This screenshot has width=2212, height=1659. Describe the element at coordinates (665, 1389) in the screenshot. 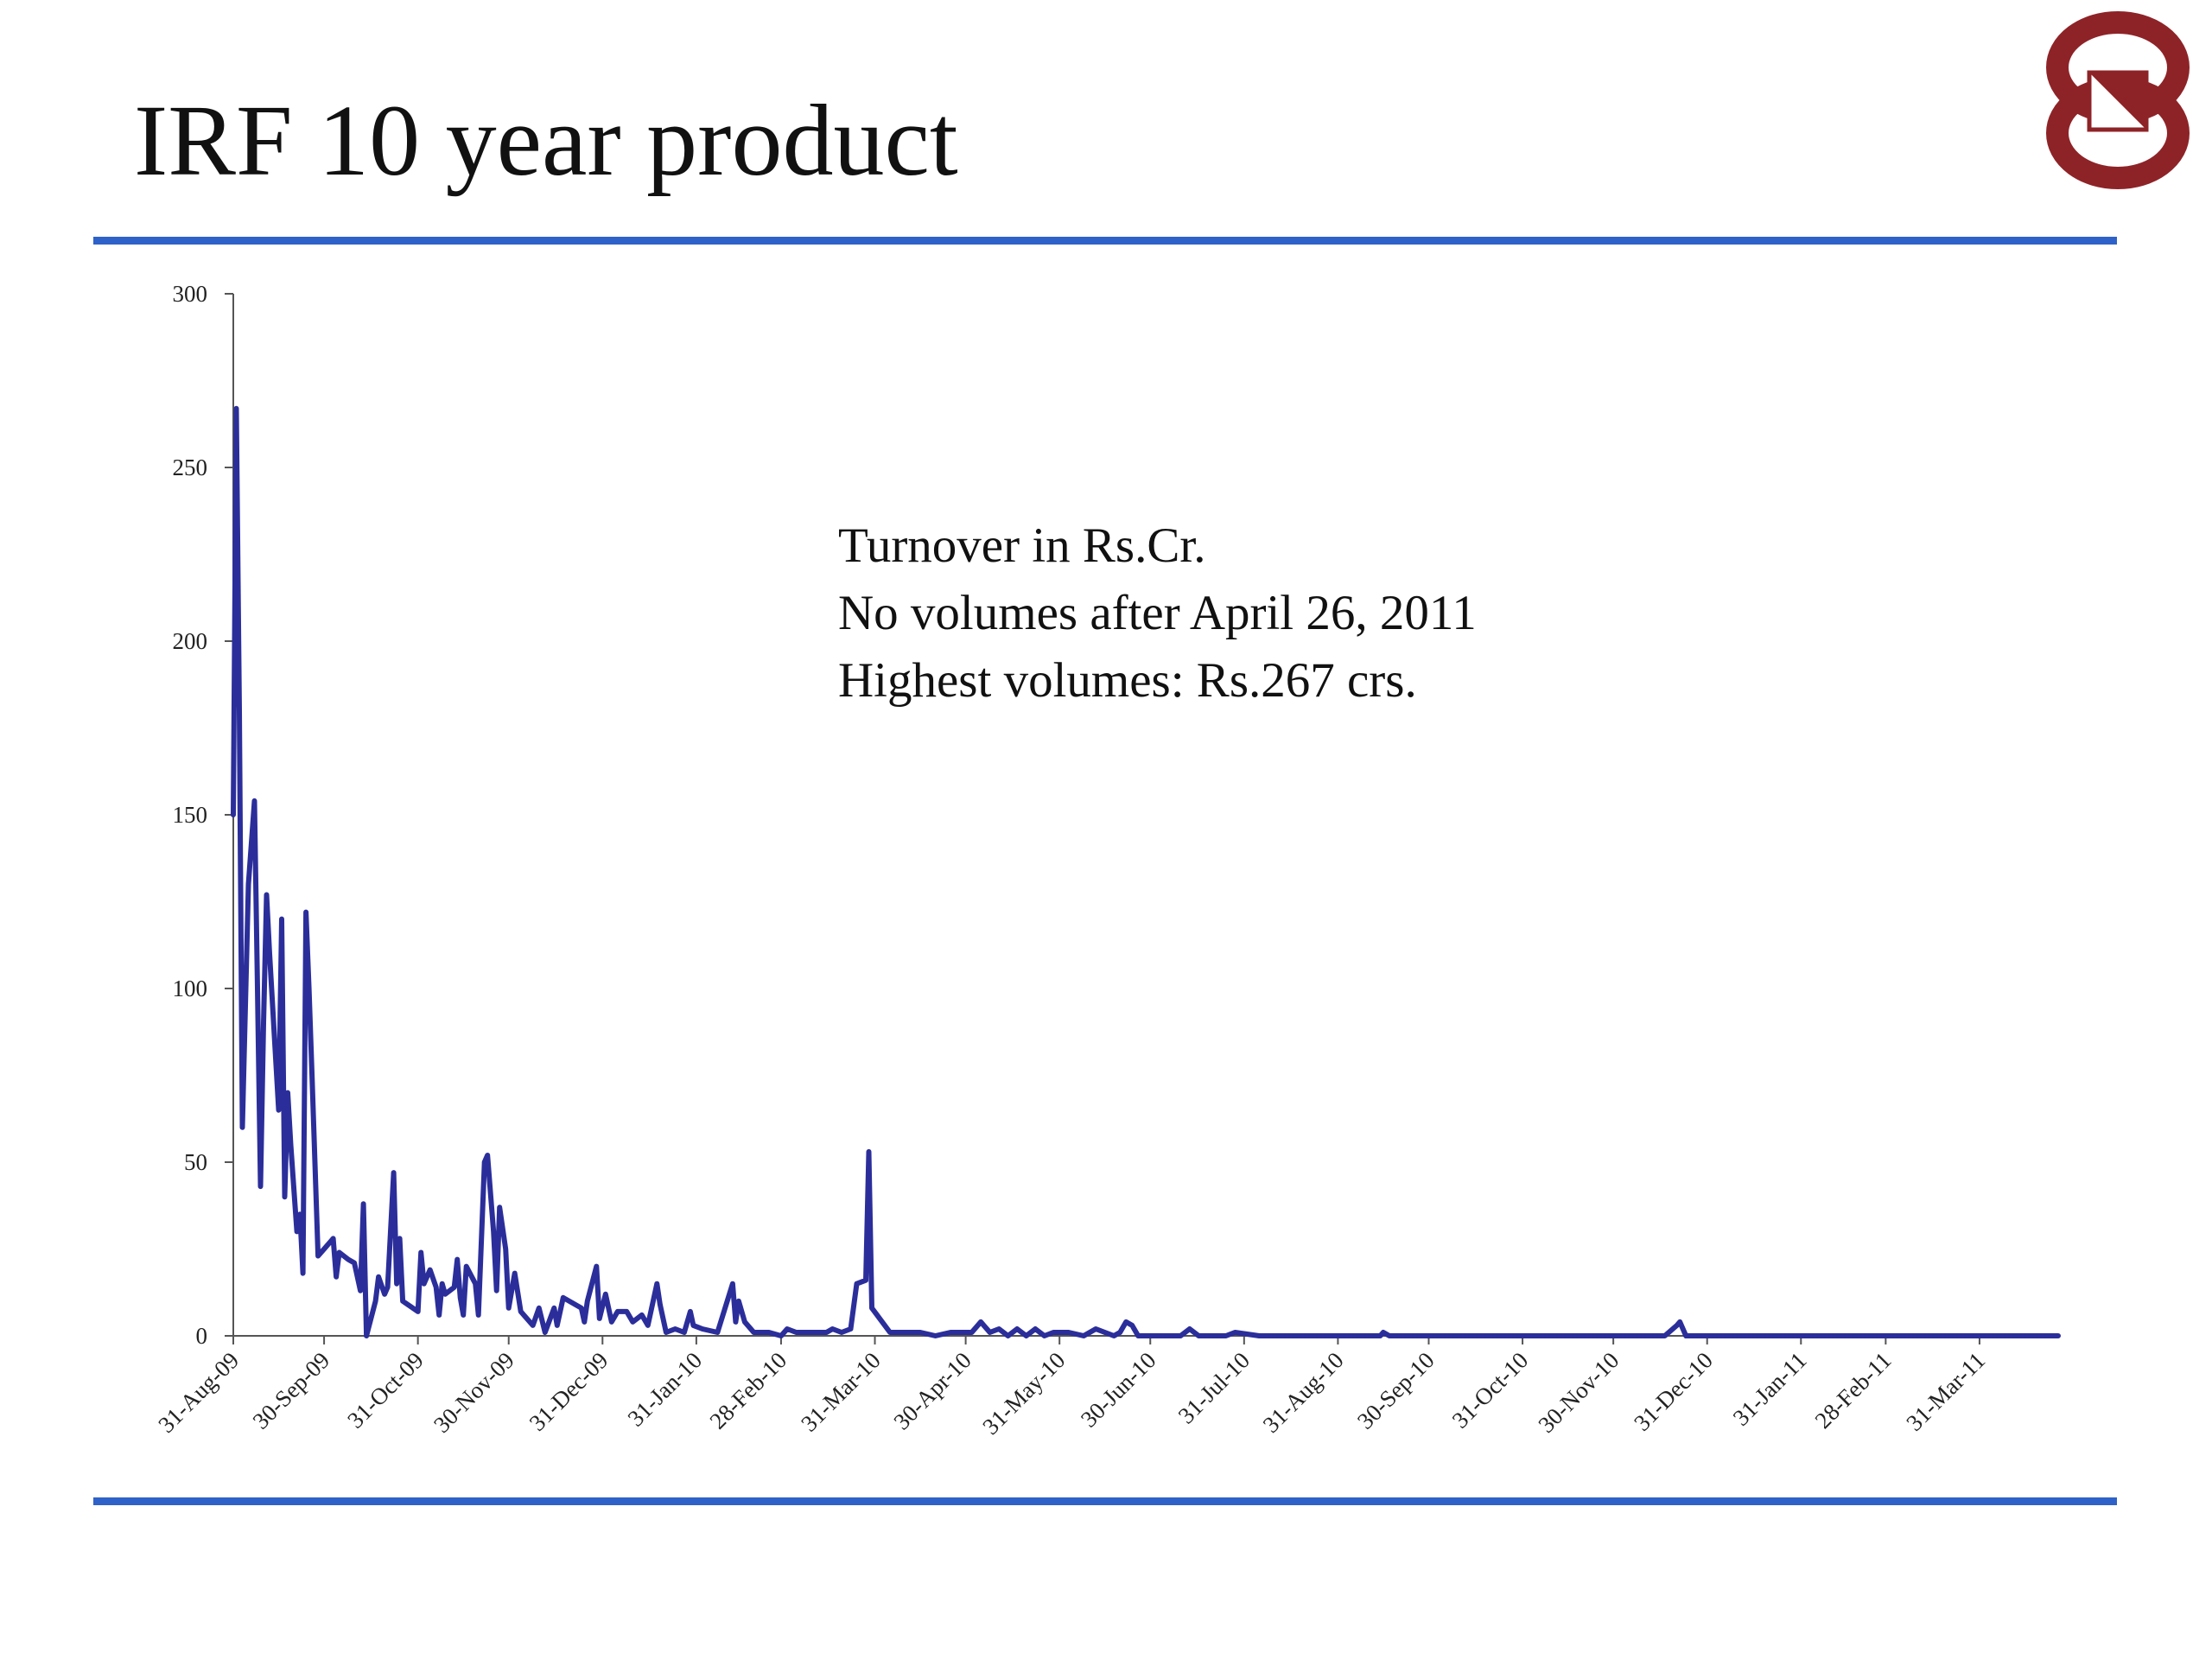

I see `x-tick-label: 31-Jan-10` at that location.